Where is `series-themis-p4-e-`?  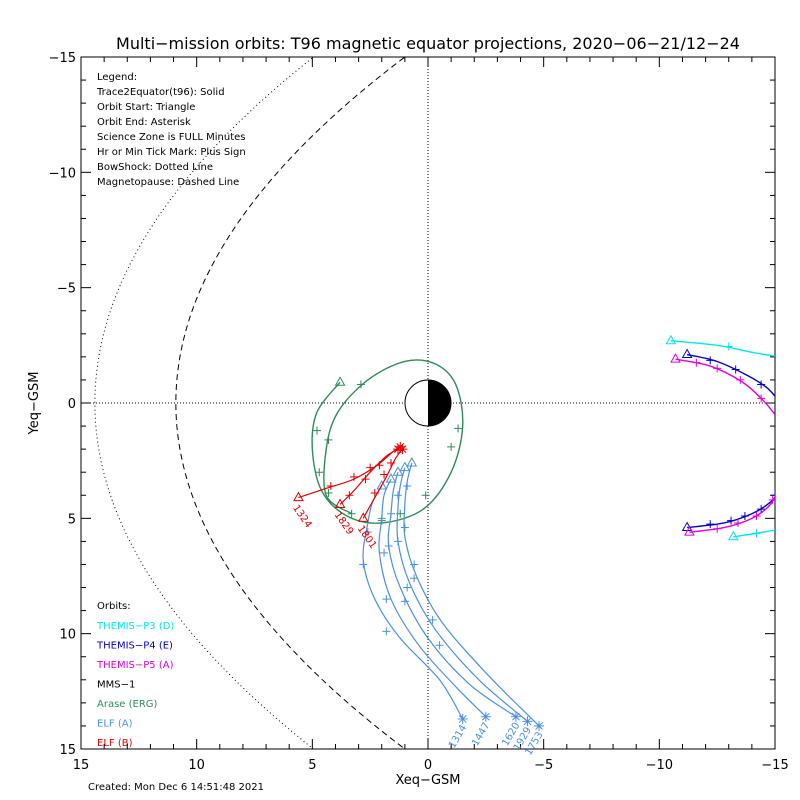 series-themis-p4-e- is located at coordinates (728, 440).